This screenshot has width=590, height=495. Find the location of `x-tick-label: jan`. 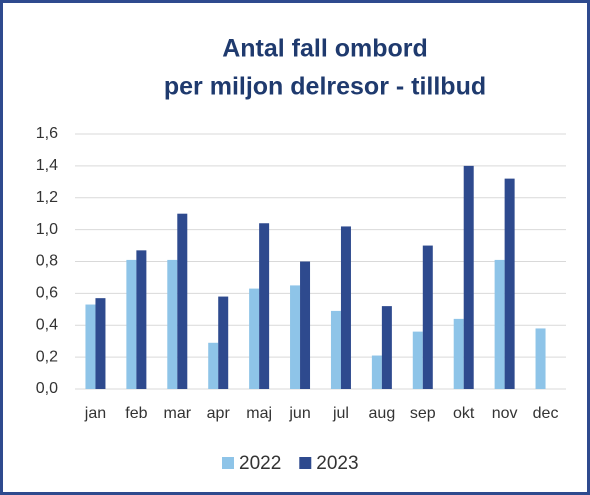

x-tick-label: jan is located at coordinates (95, 413).